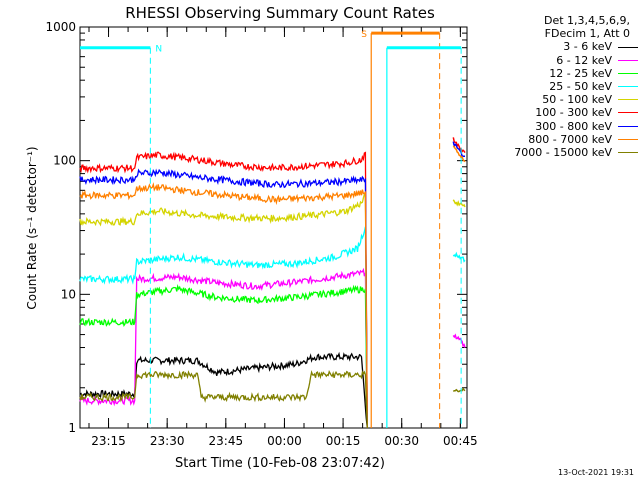 This screenshot has width=640, height=480. I want to click on legend-entry-label: 3 - 6 keV, so click(587, 47).